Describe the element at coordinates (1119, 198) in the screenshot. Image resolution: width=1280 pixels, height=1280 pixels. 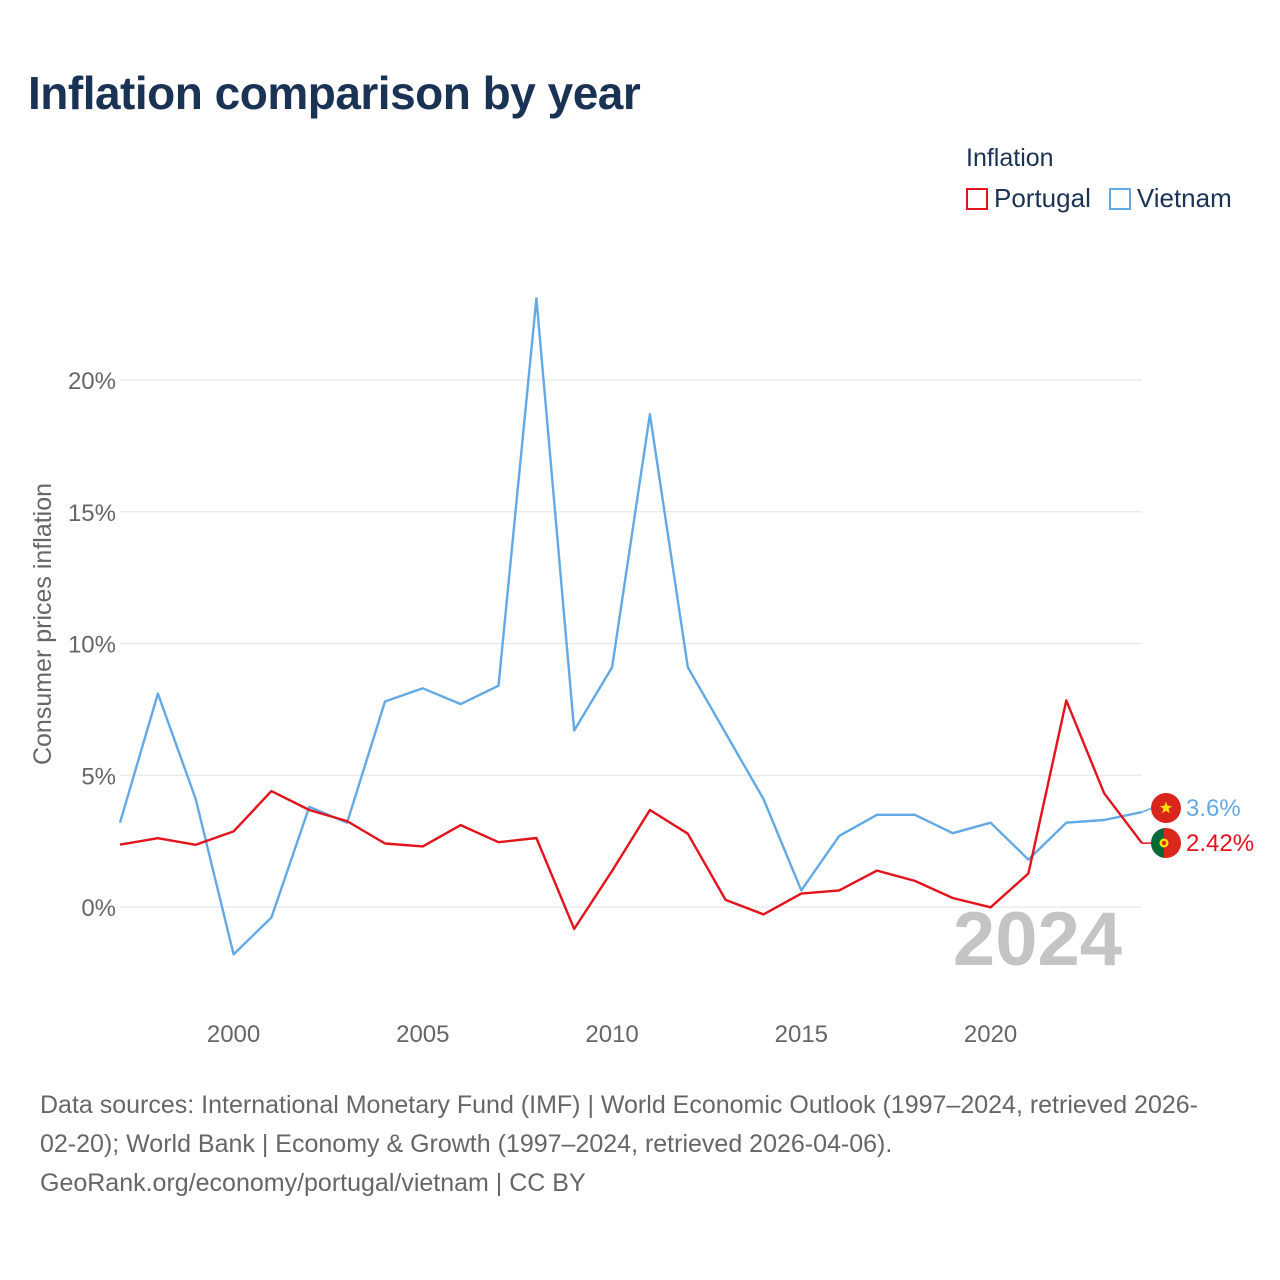
I see `legend-swatch-vietnam` at that location.